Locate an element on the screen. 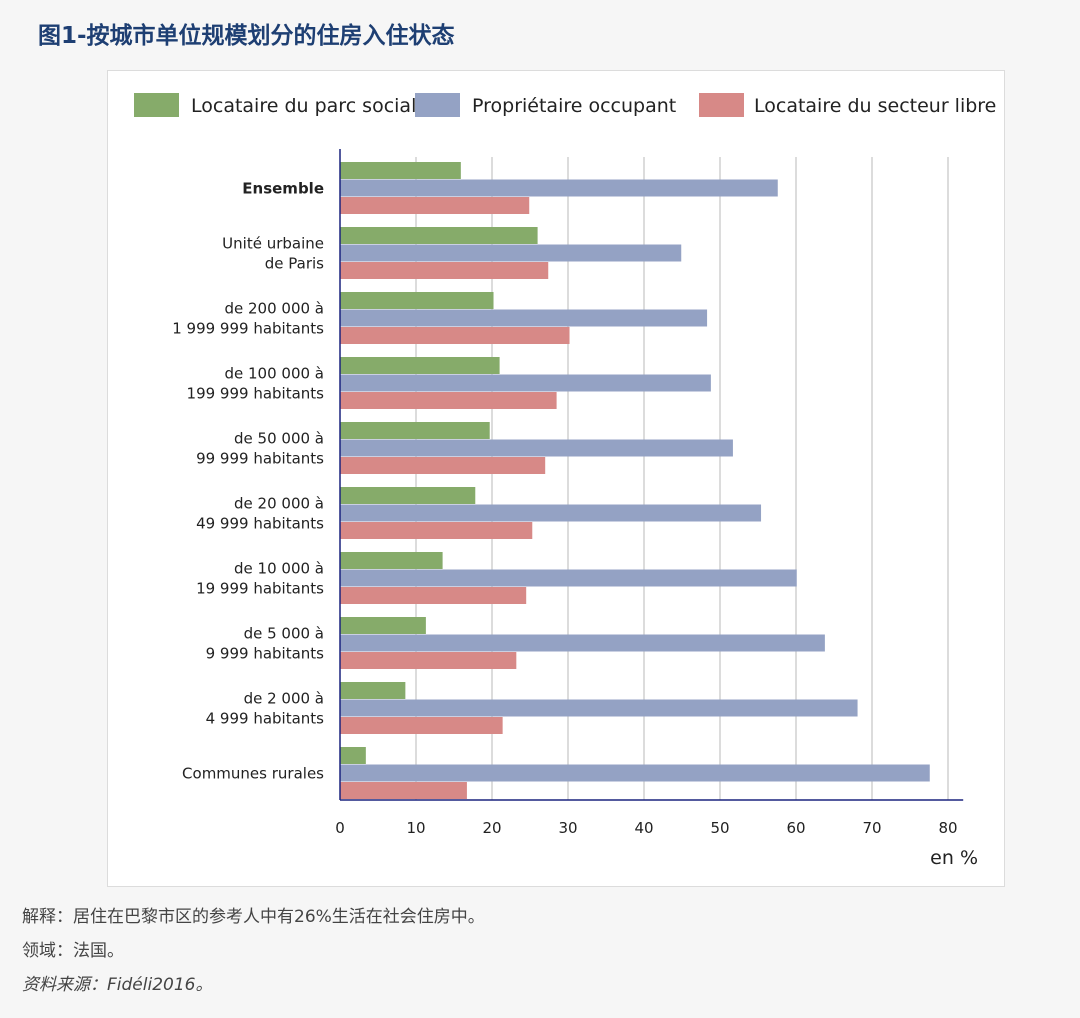  x-tick-label-30: 30 is located at coordinates (567, 828).